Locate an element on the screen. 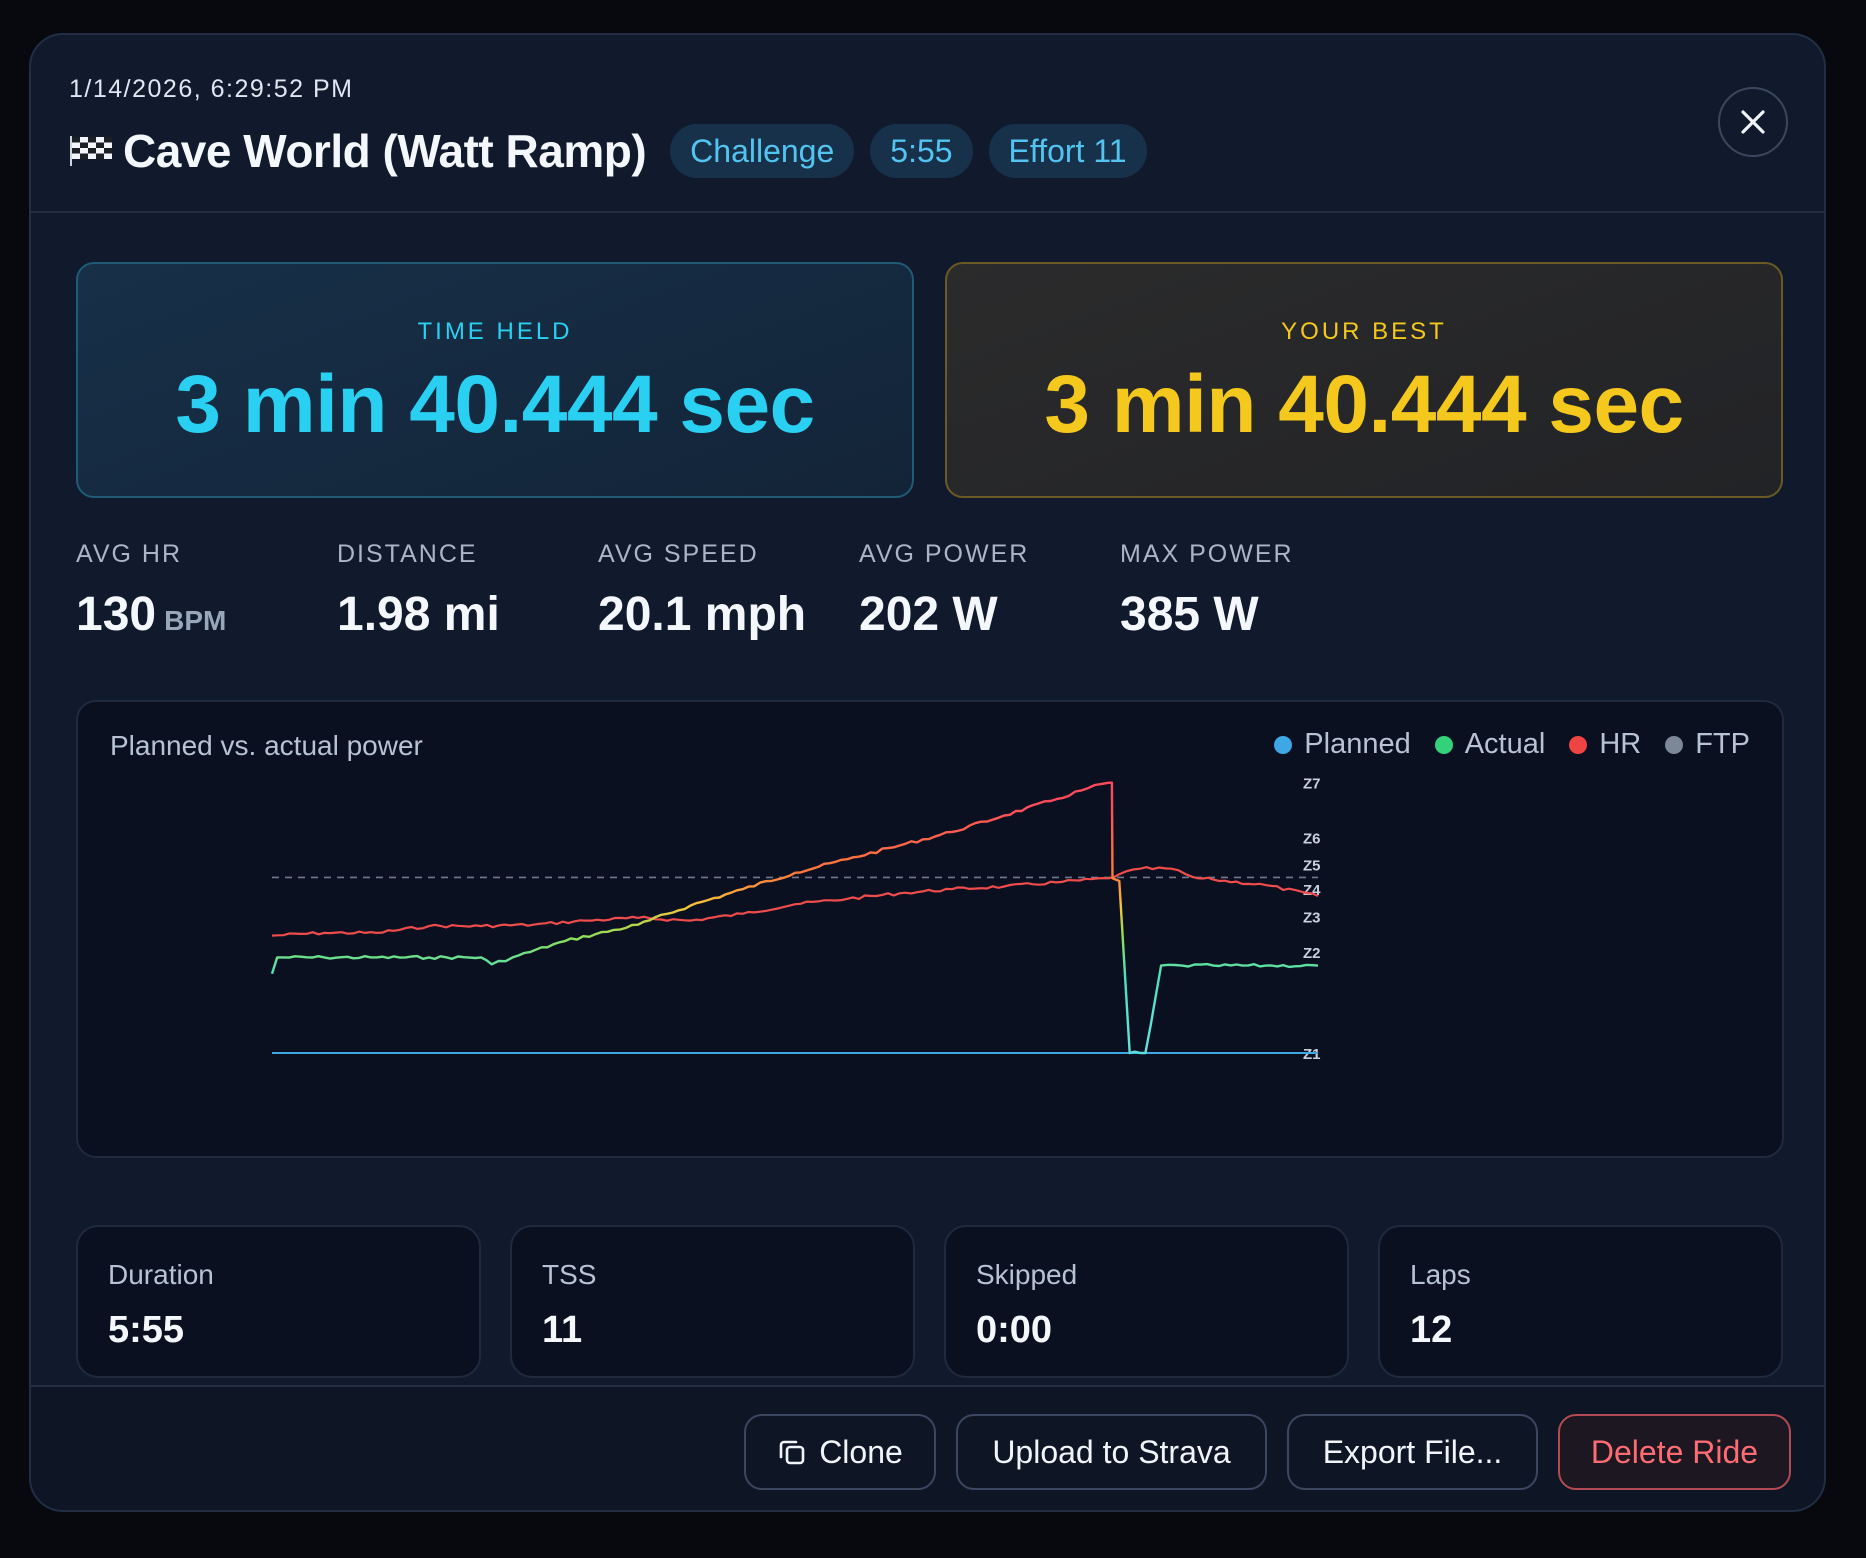  legend-item-ftp: FTP is located at coordinates (1707, 744).